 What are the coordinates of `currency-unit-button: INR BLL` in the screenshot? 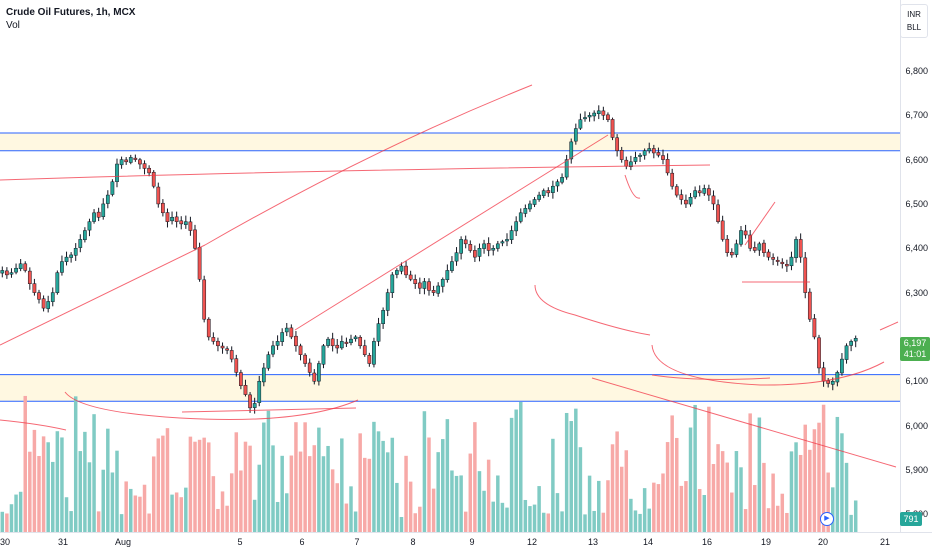 It's located at (914, 21).